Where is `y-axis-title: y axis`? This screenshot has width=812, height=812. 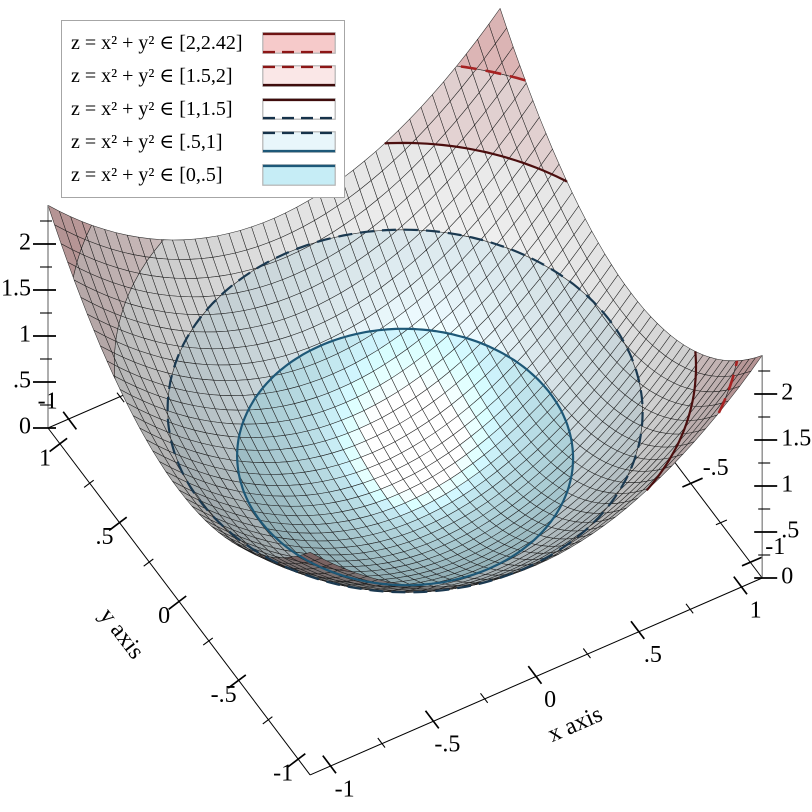 y-axis-title: y axis is located at coordinates (121, 633).